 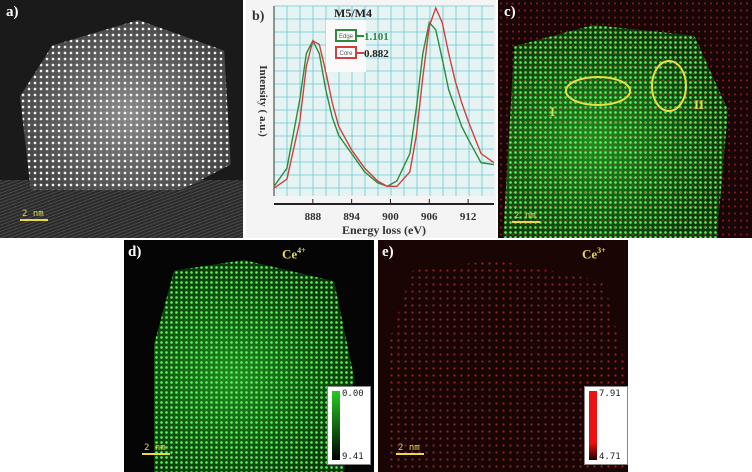 I want to click on panel-label: a), so click(x=12, y=12).